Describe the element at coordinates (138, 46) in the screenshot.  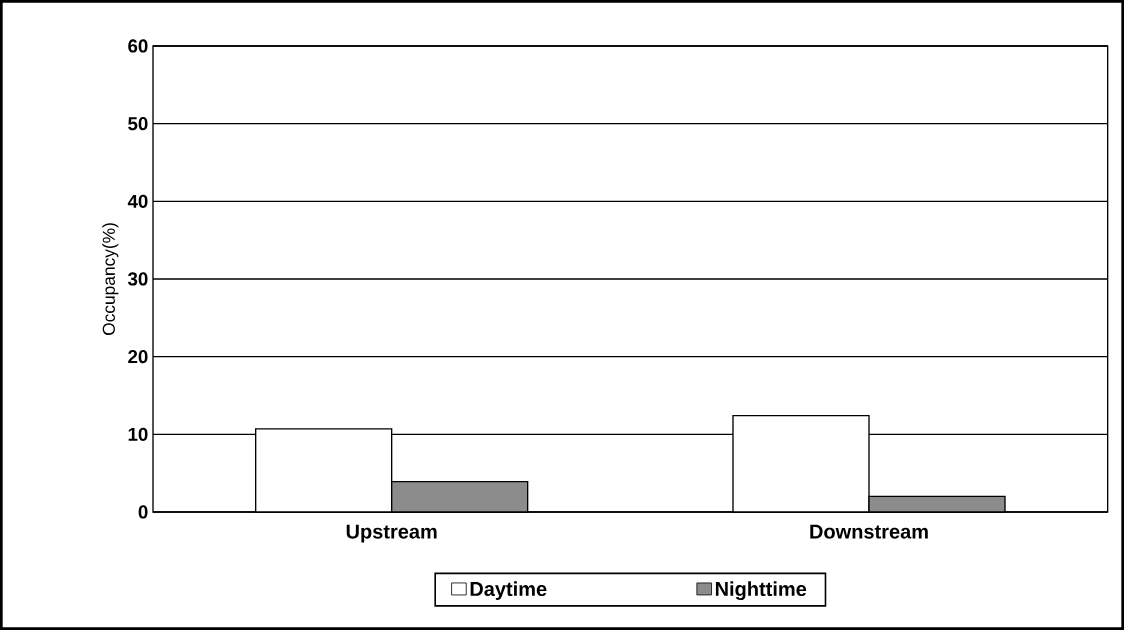
I see `y-tick-label: 60` at that location.